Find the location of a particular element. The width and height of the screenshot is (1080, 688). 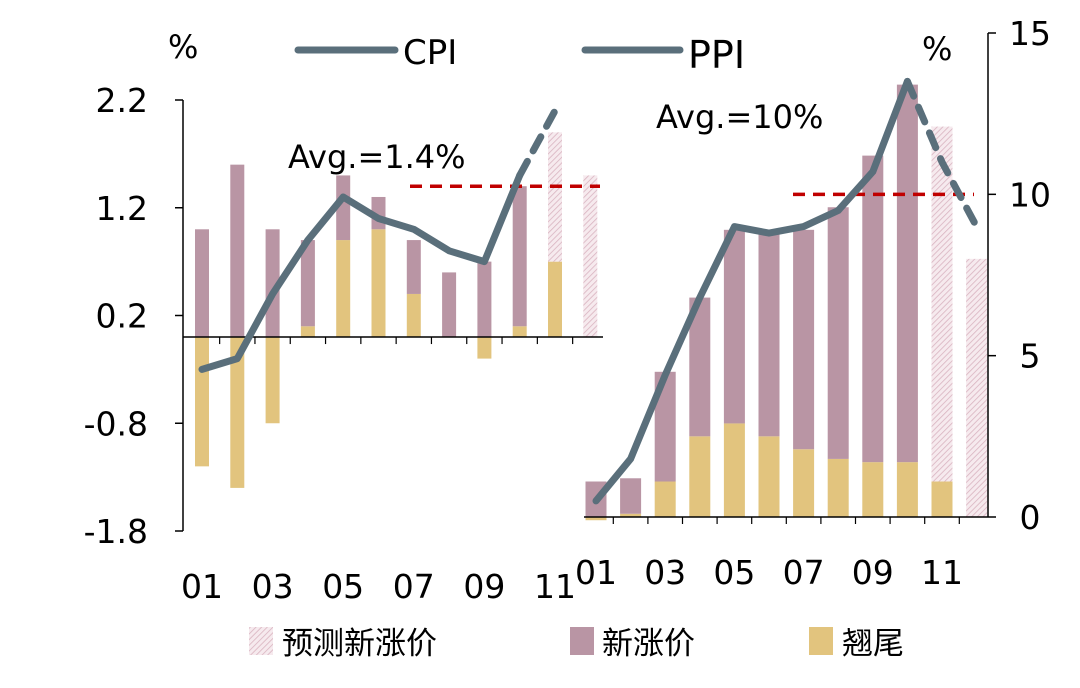

cpi-y-tick-label: -1.8 is located at coordinates (116, 531).